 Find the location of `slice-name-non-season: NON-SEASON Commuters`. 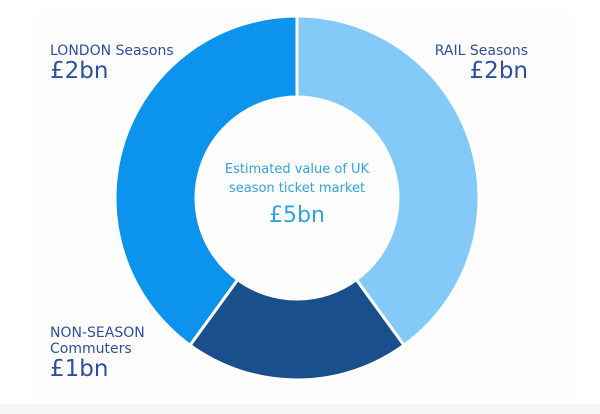

slice-name-non-season: NON-SEASON Commuters is located at coordinates (97, 341).